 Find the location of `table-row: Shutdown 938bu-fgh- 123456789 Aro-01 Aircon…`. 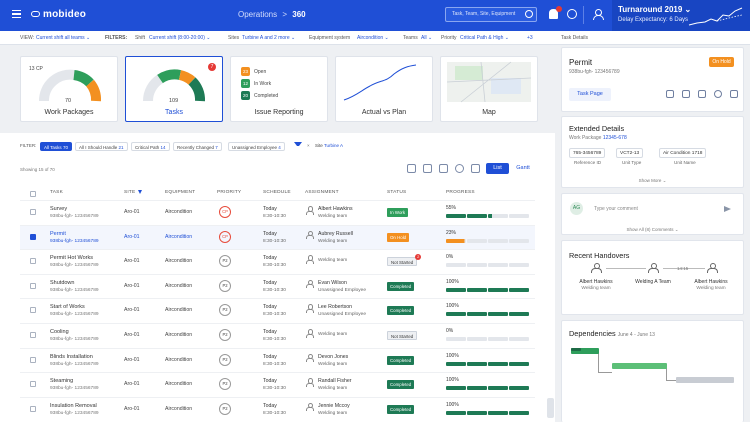

table-row: Shutdown 938bu-fgh- 123456789 Aro-01 Aircon… is located at coordinates (277, 285).